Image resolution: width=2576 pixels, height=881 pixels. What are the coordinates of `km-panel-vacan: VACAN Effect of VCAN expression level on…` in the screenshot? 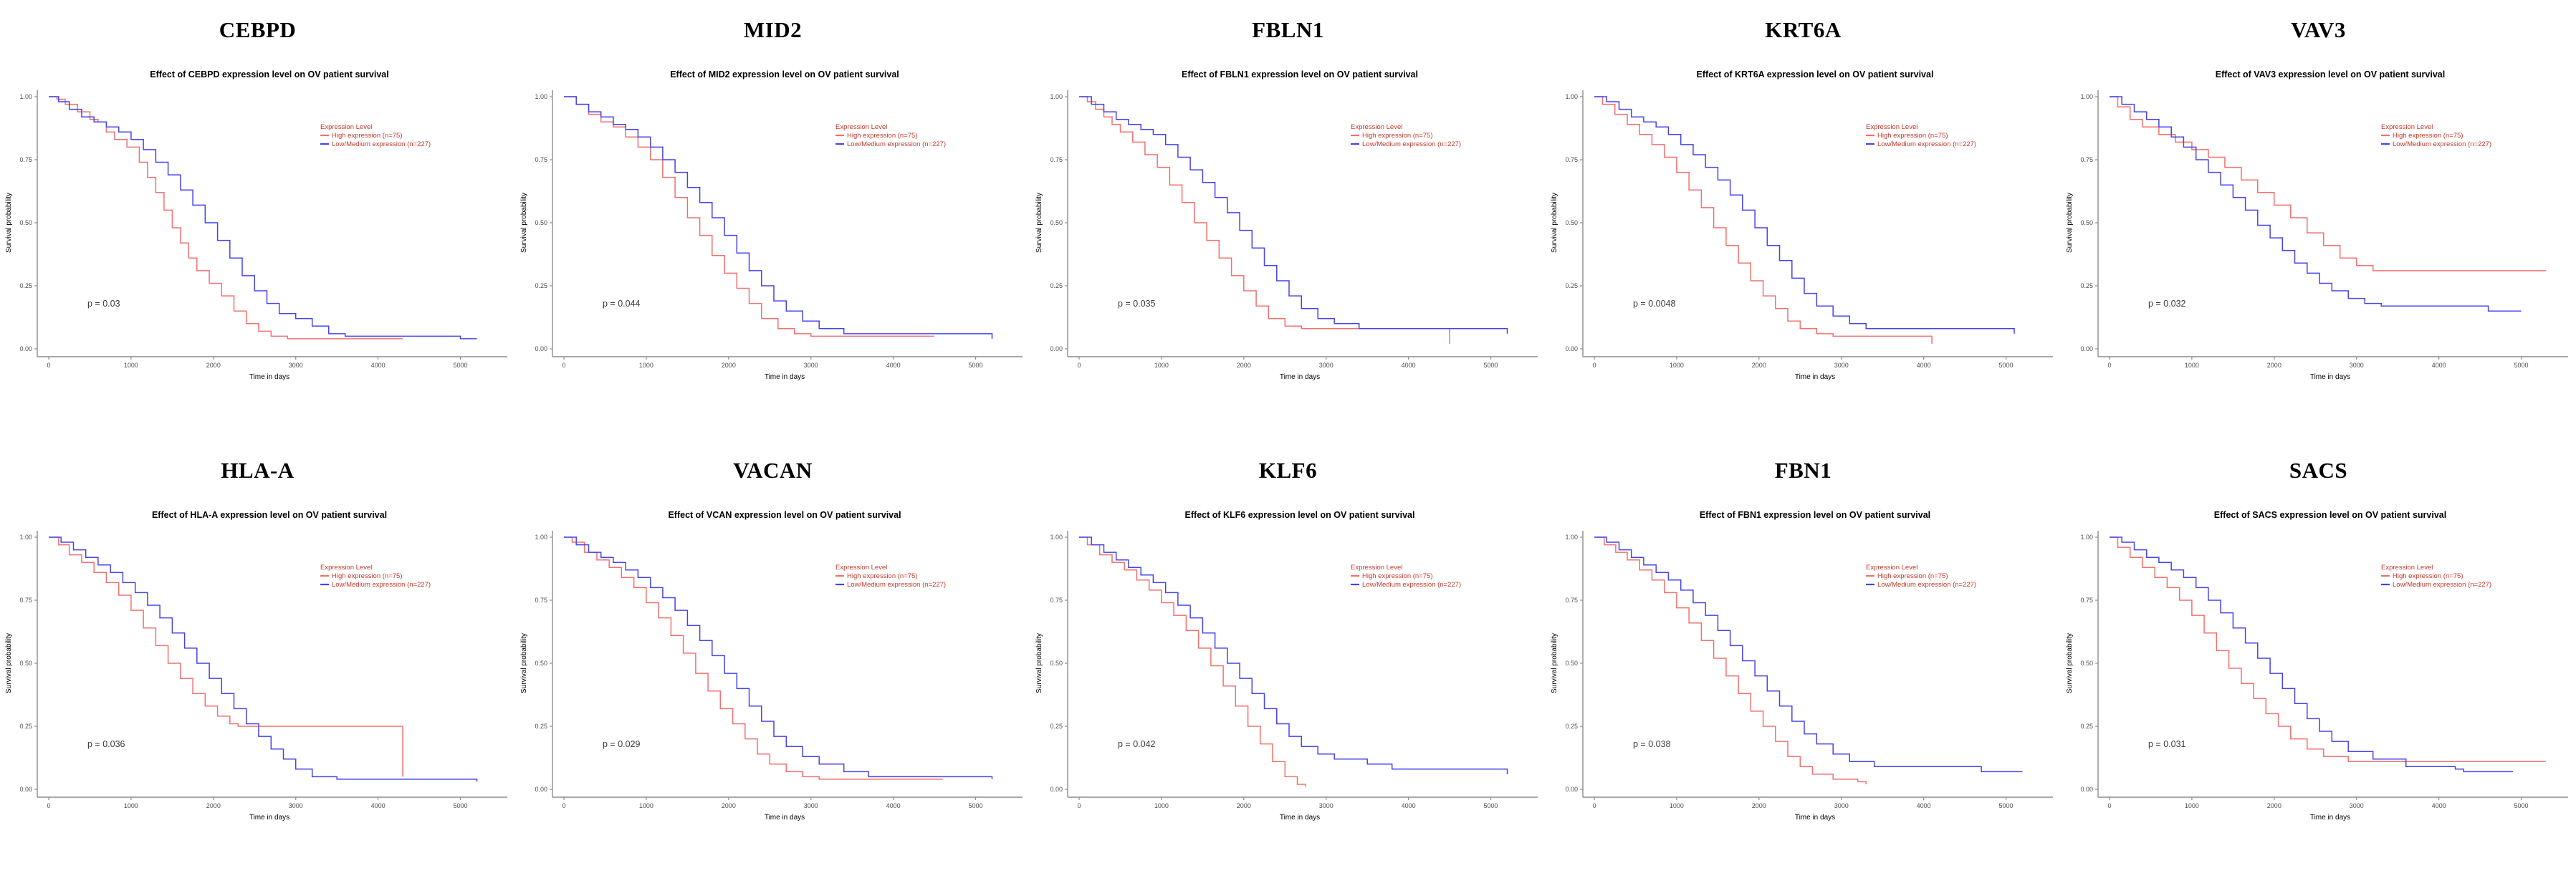 It's located at (773, 660).